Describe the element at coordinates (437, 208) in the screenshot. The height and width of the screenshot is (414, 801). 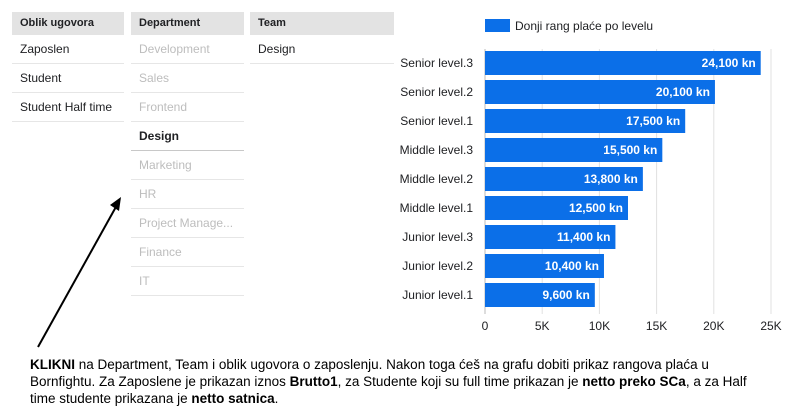
I see `y-category-label: Middle level.1` at that location.